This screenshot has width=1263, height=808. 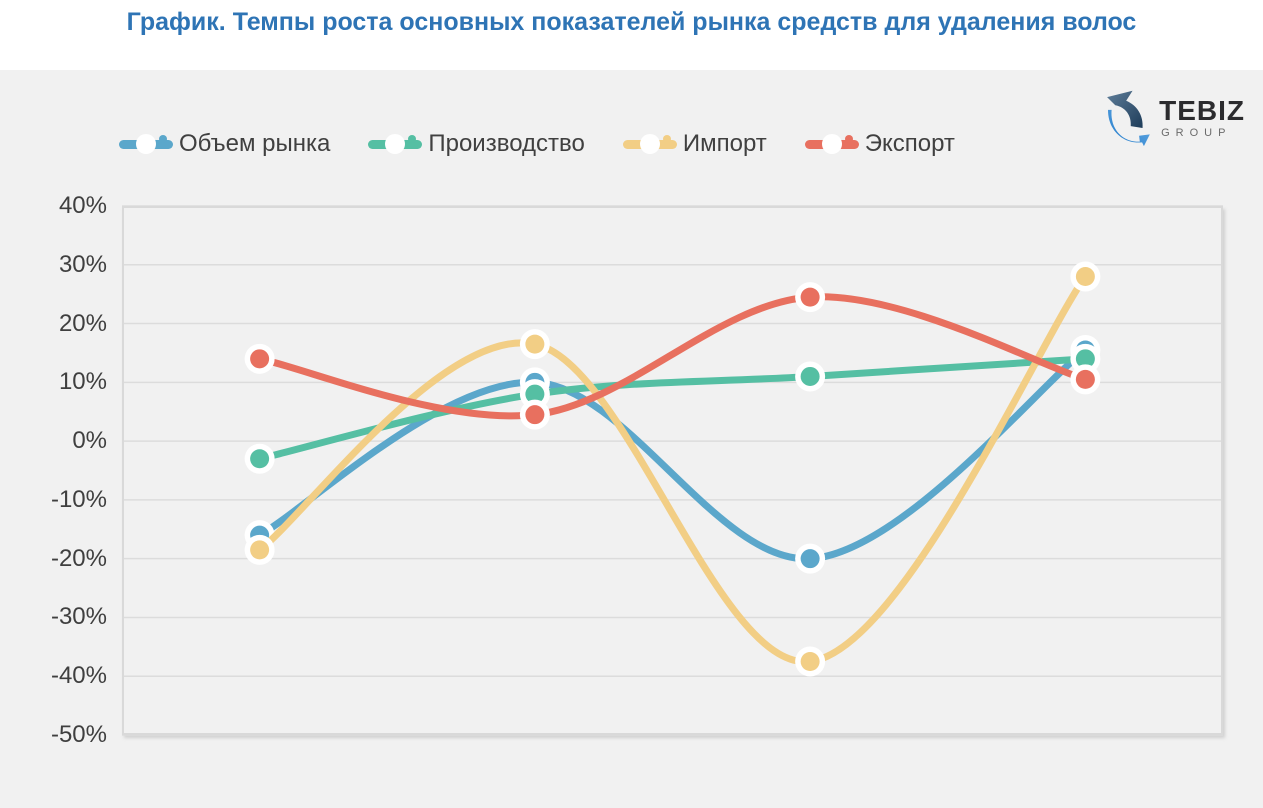 I want to click on legend-item-1: Производство, so click(x=476, y=144).